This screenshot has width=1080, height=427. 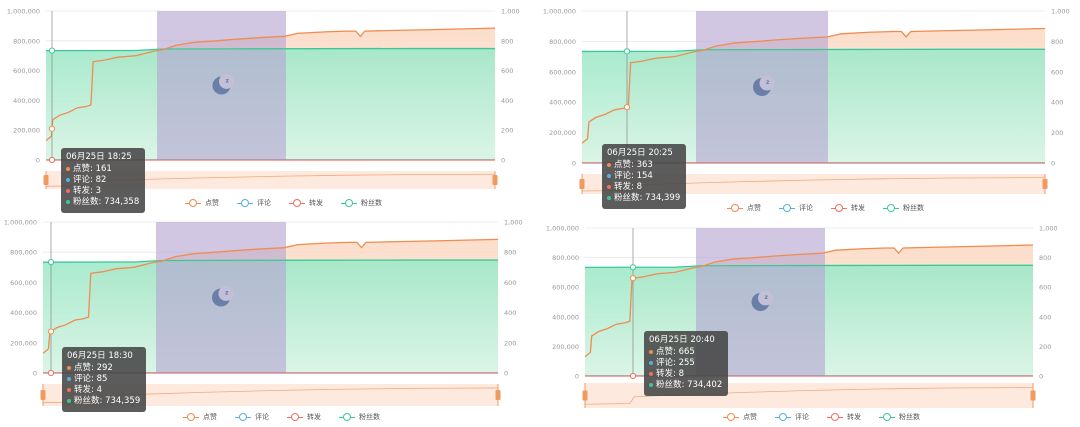 What do you see at coordinates (122, 202) in the screenshot?
I see `tooltip-value: 734,358` at bounding box center [122, 202].